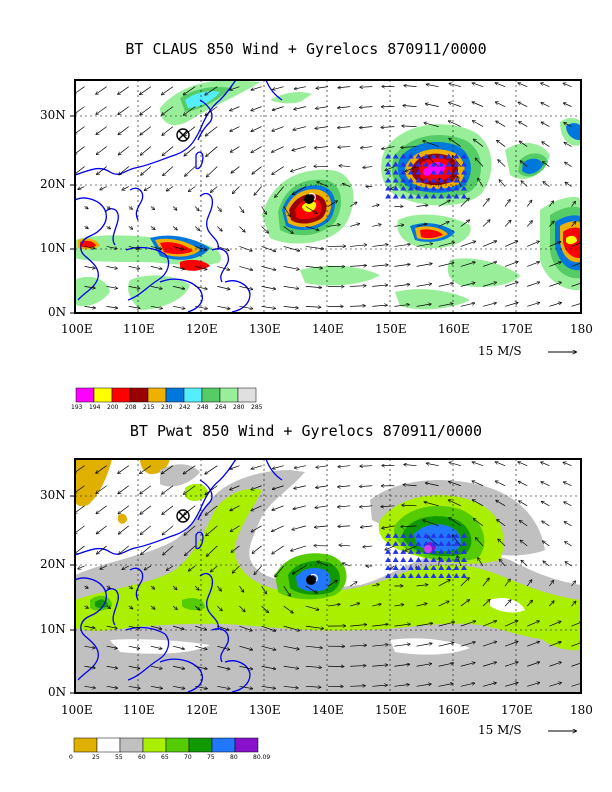  I want to click on top-lon-label-100e: 100E, so click(77, 329).